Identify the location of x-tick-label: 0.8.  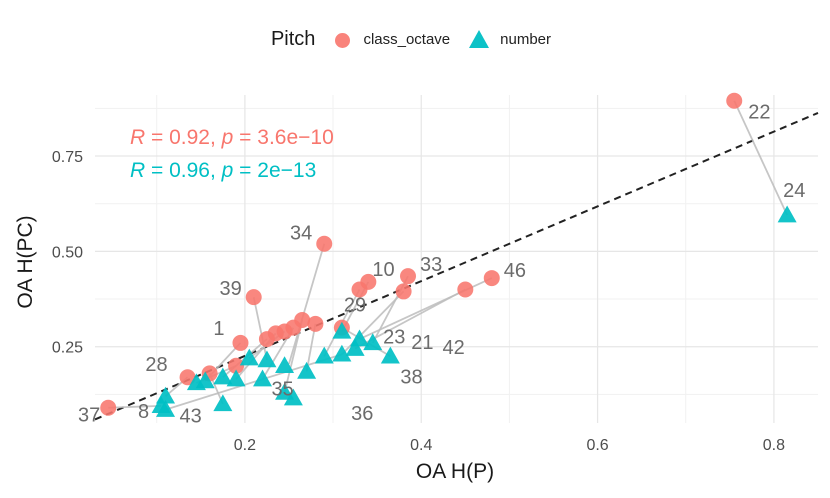
(774, 445).